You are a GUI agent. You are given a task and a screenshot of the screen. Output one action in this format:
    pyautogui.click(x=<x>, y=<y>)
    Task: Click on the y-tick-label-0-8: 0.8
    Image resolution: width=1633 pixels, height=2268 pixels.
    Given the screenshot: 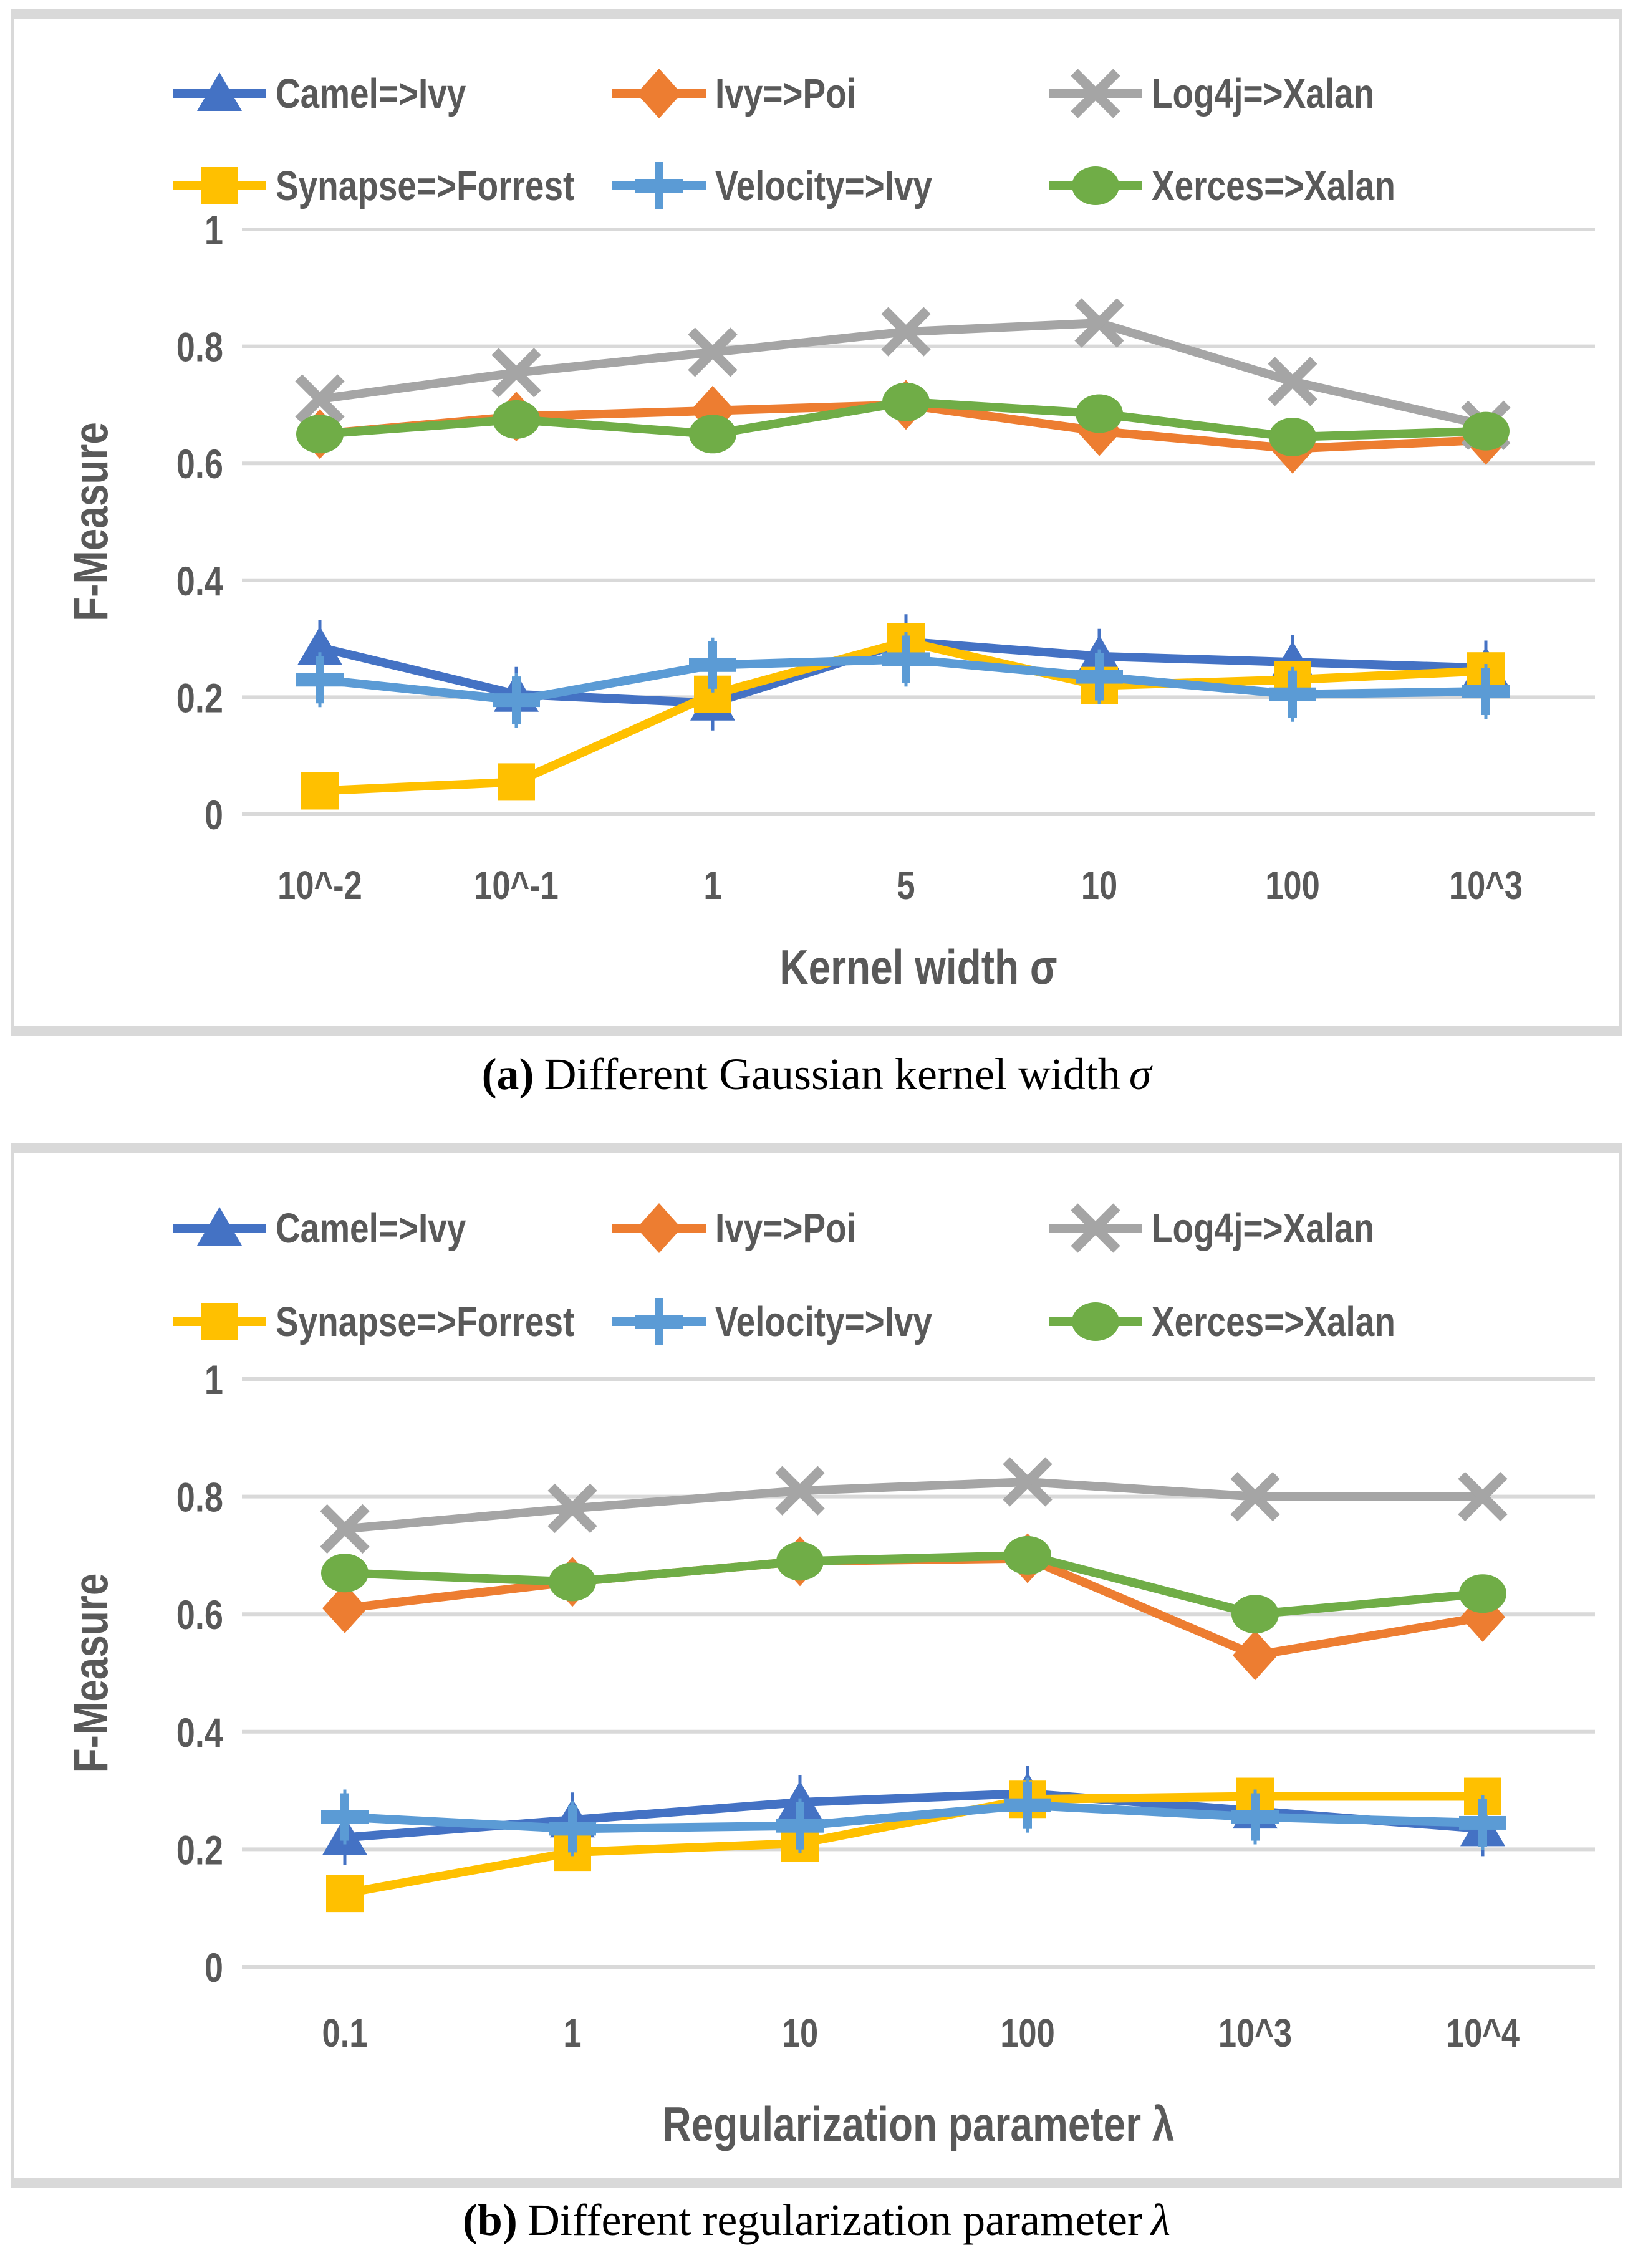 What is the action you would take?
    pyautogui.click(x=199, y=1497)
    